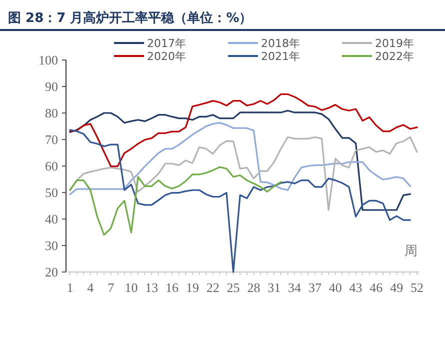 The height and width of the screenshot is (341, 445). What do you see at coordinates (175, 201) in the screenshot?
I see `line-series` at bounding box center [175, 201].